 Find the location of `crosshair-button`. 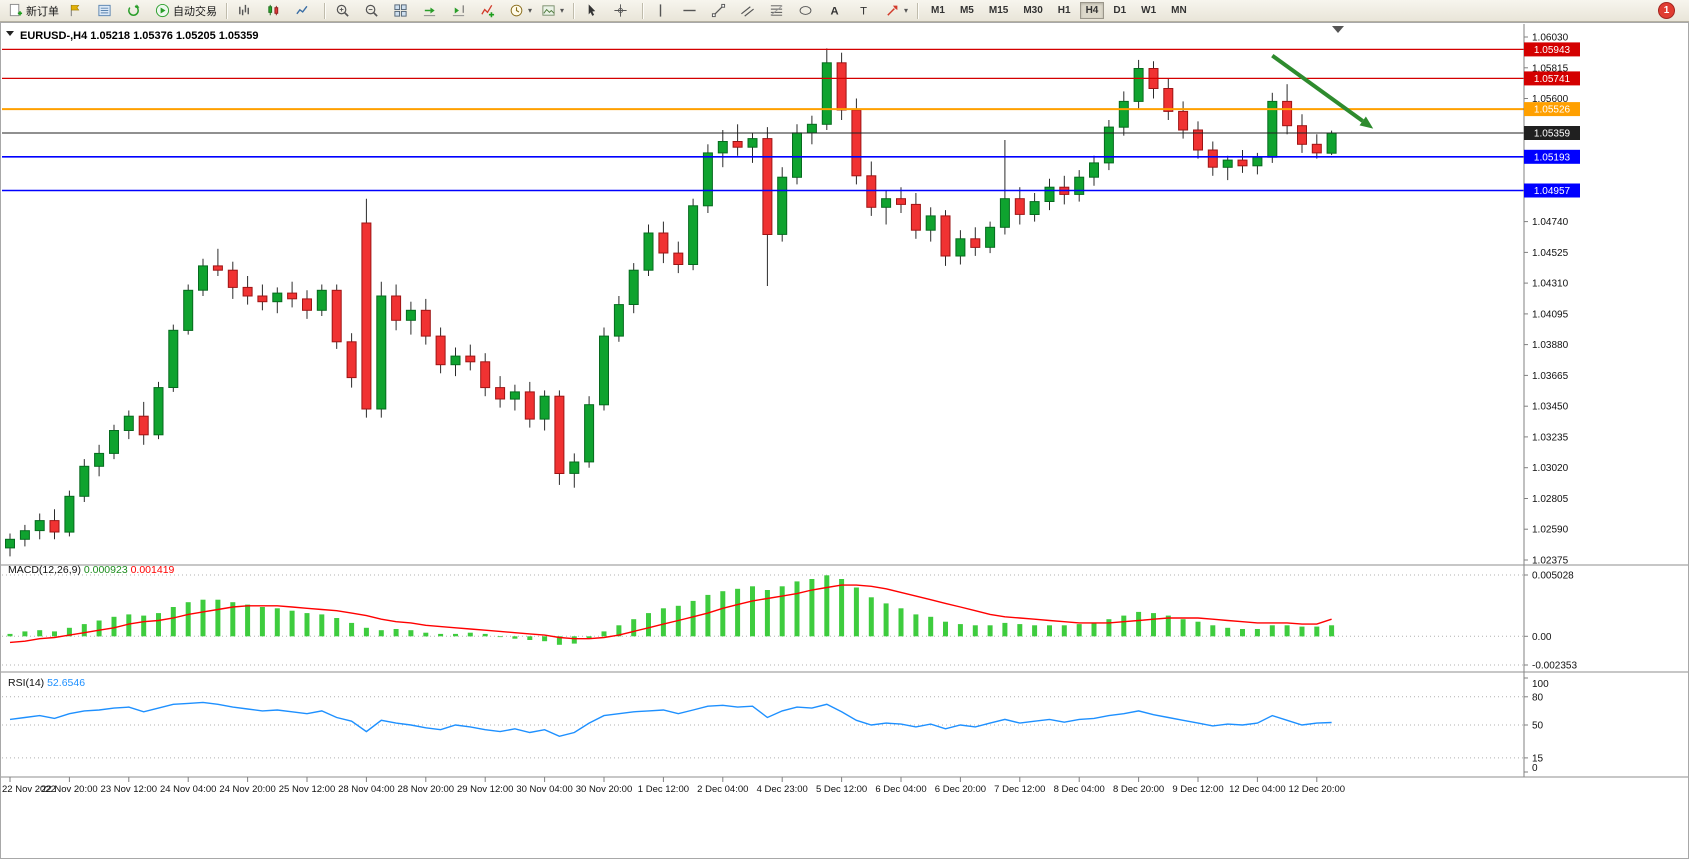

crosshair-button is located at coordinates (623, 11).